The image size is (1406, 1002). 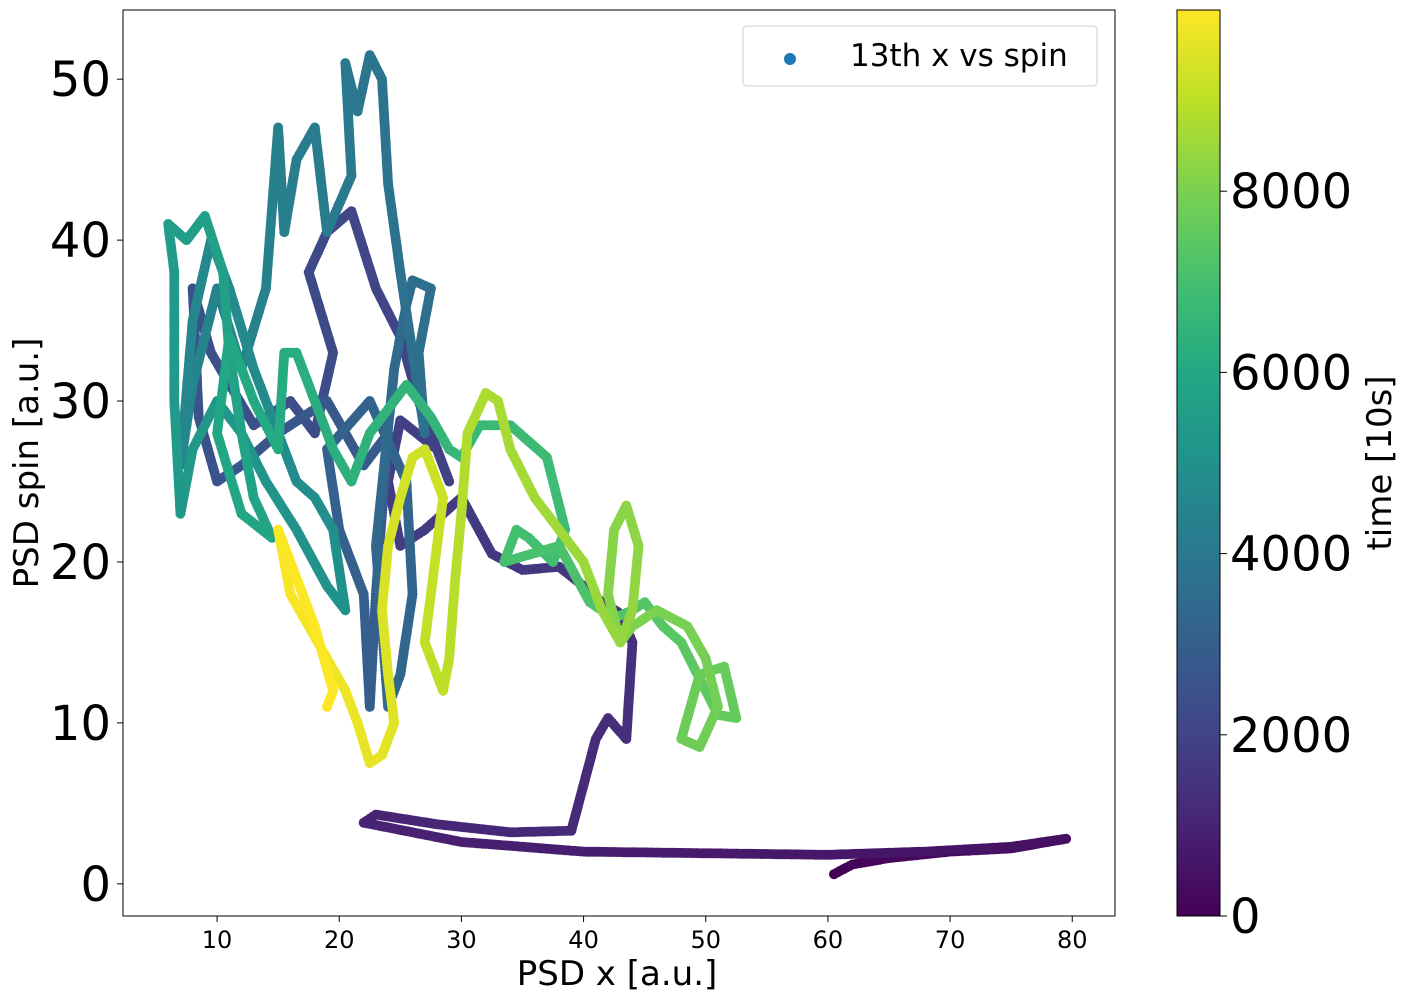 I want to click on colorbar-tick-label: 0, so click(x=1245, y=917).